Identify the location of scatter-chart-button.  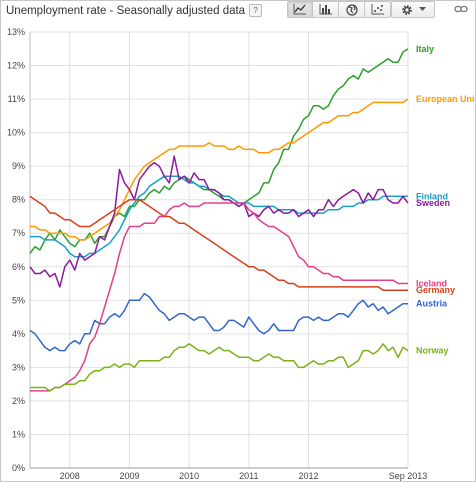
(378, 9).